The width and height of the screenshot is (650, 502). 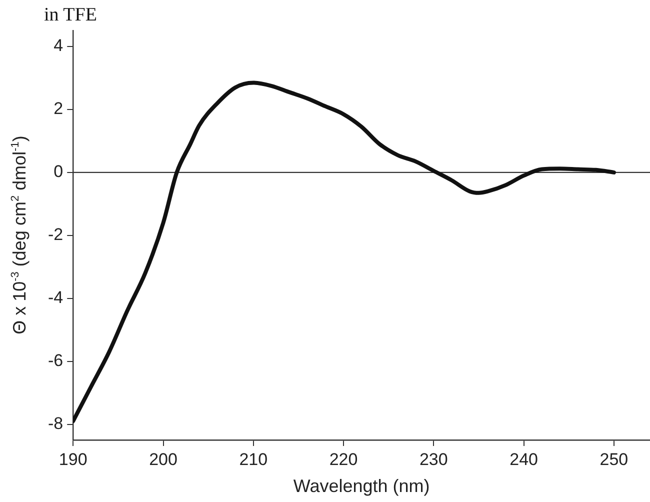 What do you see at coordinates (361, 486) in the screenshot?
I see `x-axis-title: Wavelength (nm)` at bounding box center [361, 486].